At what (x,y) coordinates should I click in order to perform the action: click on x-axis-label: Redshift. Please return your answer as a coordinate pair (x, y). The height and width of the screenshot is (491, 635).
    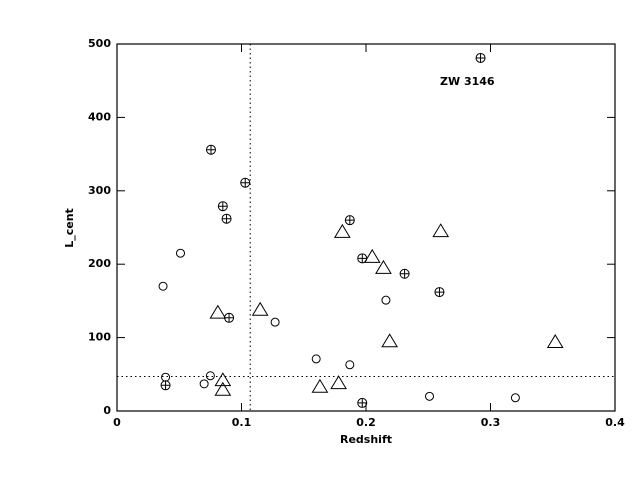
    Looking at the image, I should click on (366, 439).